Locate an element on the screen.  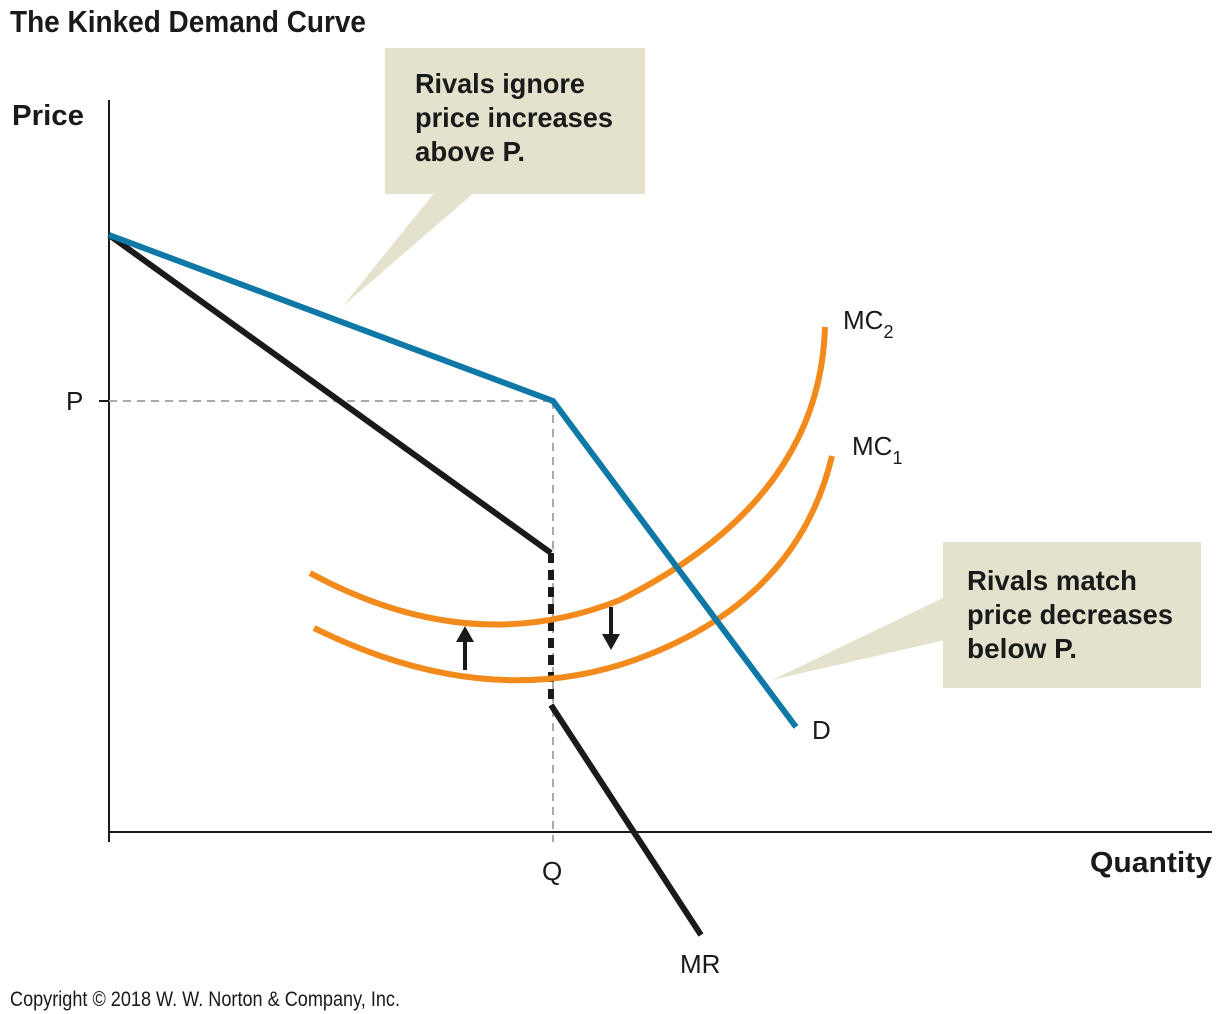
y-axis-label: Price is located at coordinates (48, 116).